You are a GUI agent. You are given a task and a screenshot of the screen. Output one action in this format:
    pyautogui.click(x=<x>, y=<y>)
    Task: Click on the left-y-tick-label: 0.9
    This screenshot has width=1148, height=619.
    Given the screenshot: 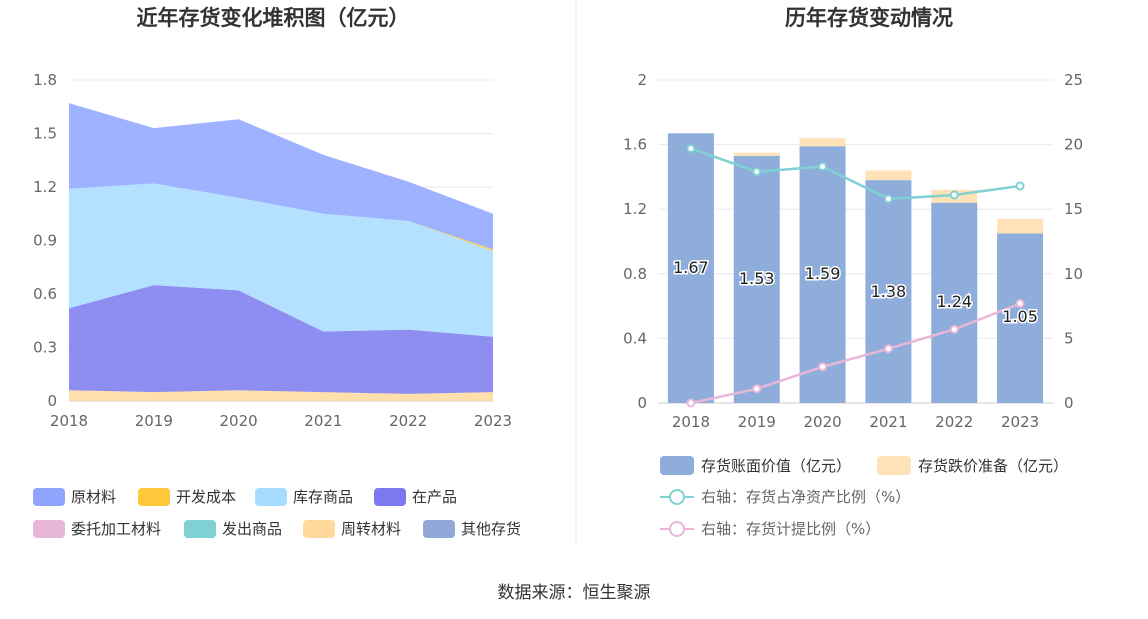 What is the action you would take?
    pyautogui.click(x=45, y=241)
    